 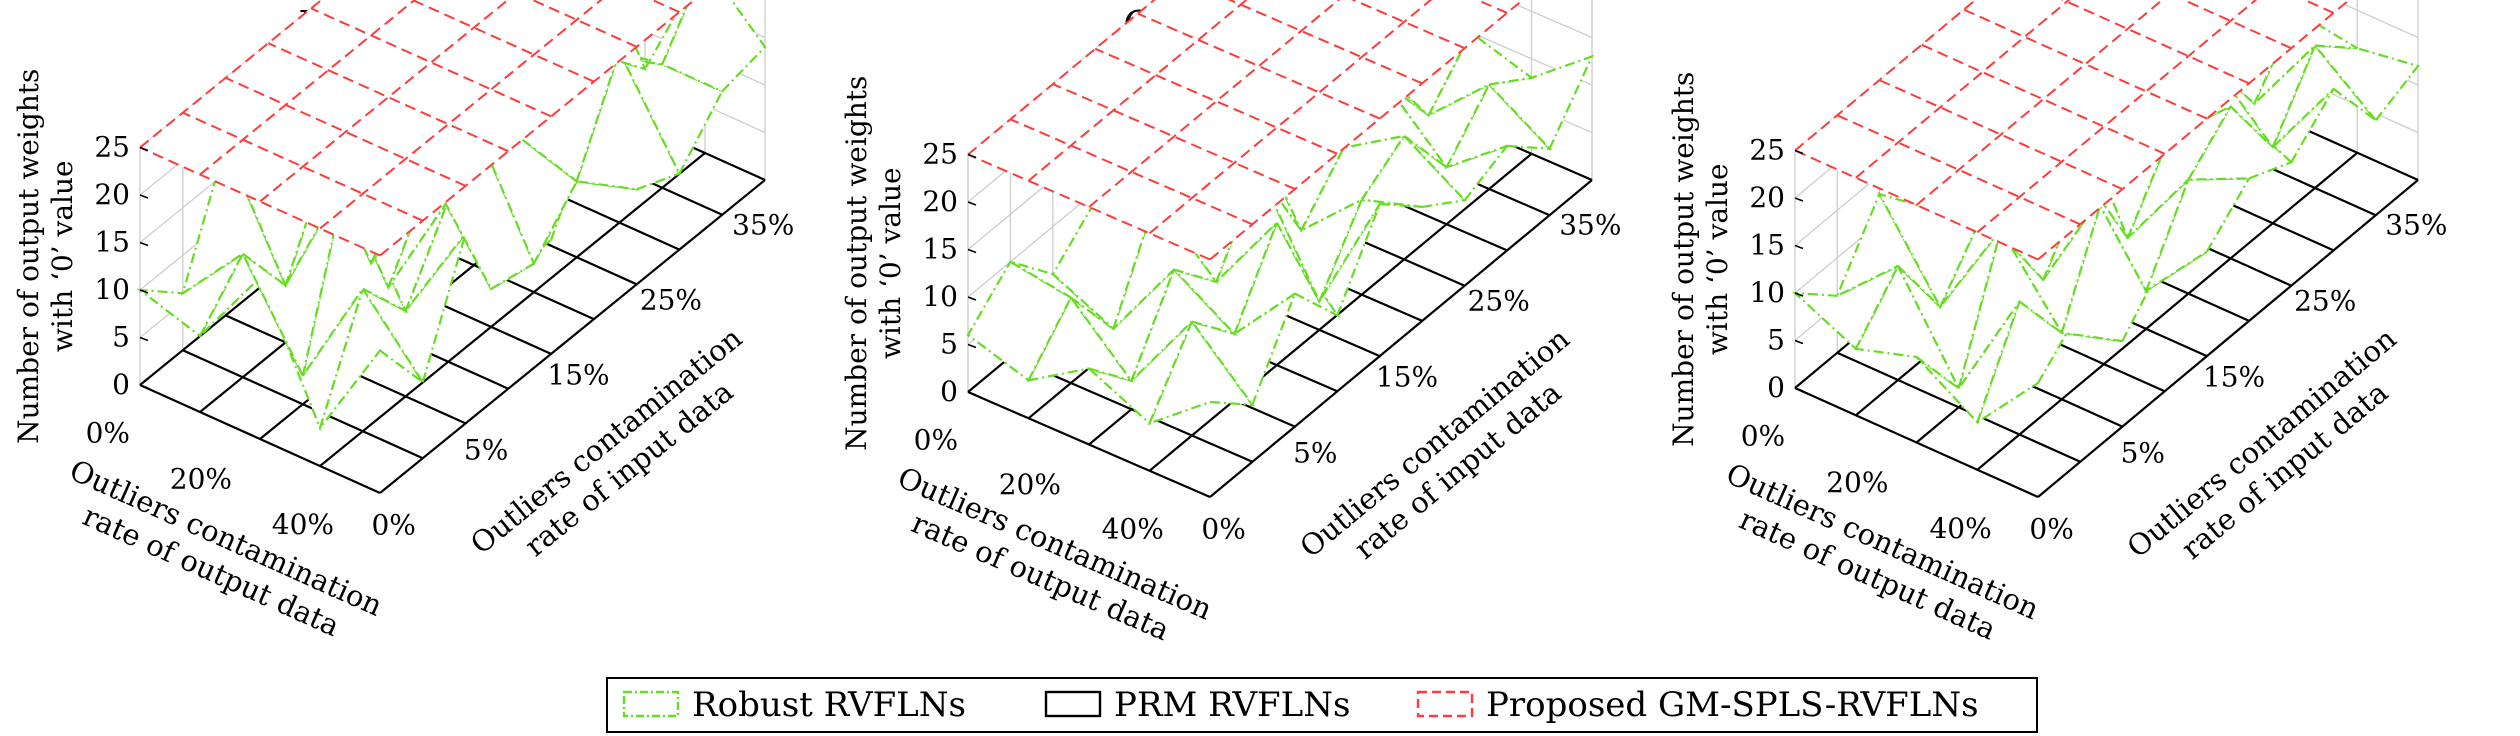 I want to click on input-rate-tick-label: 15%, so click(x=1407, y=377).